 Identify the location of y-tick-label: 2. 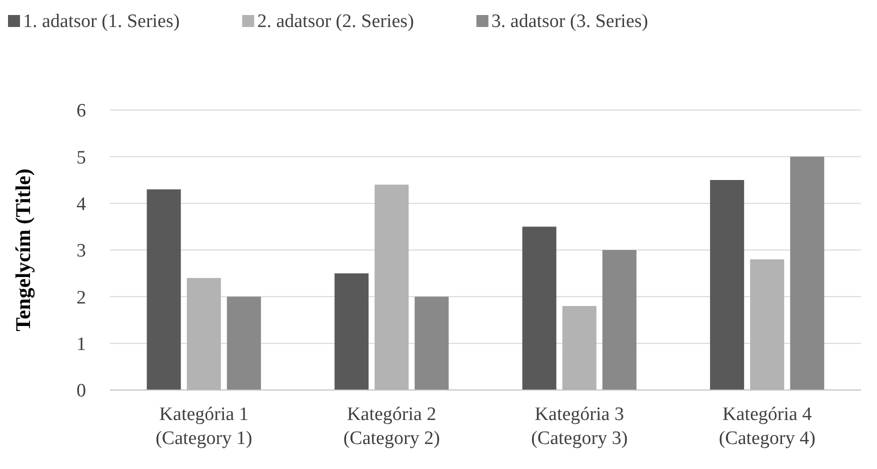
(81, 297).